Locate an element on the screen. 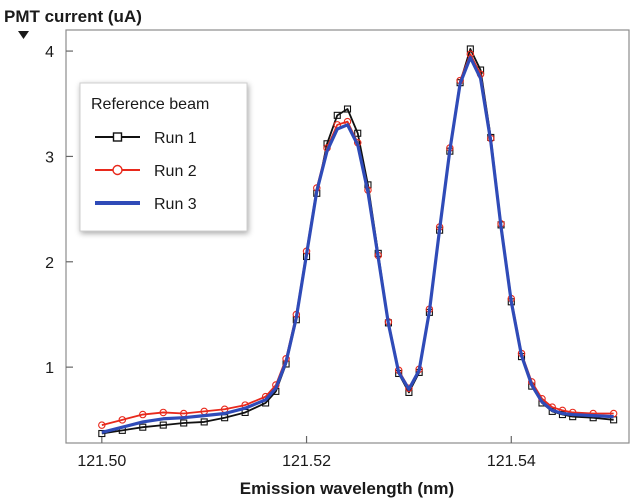 This screenshot has width=640, height=503. x-tick-label: 121.54 is located at coordinates (511, 461).